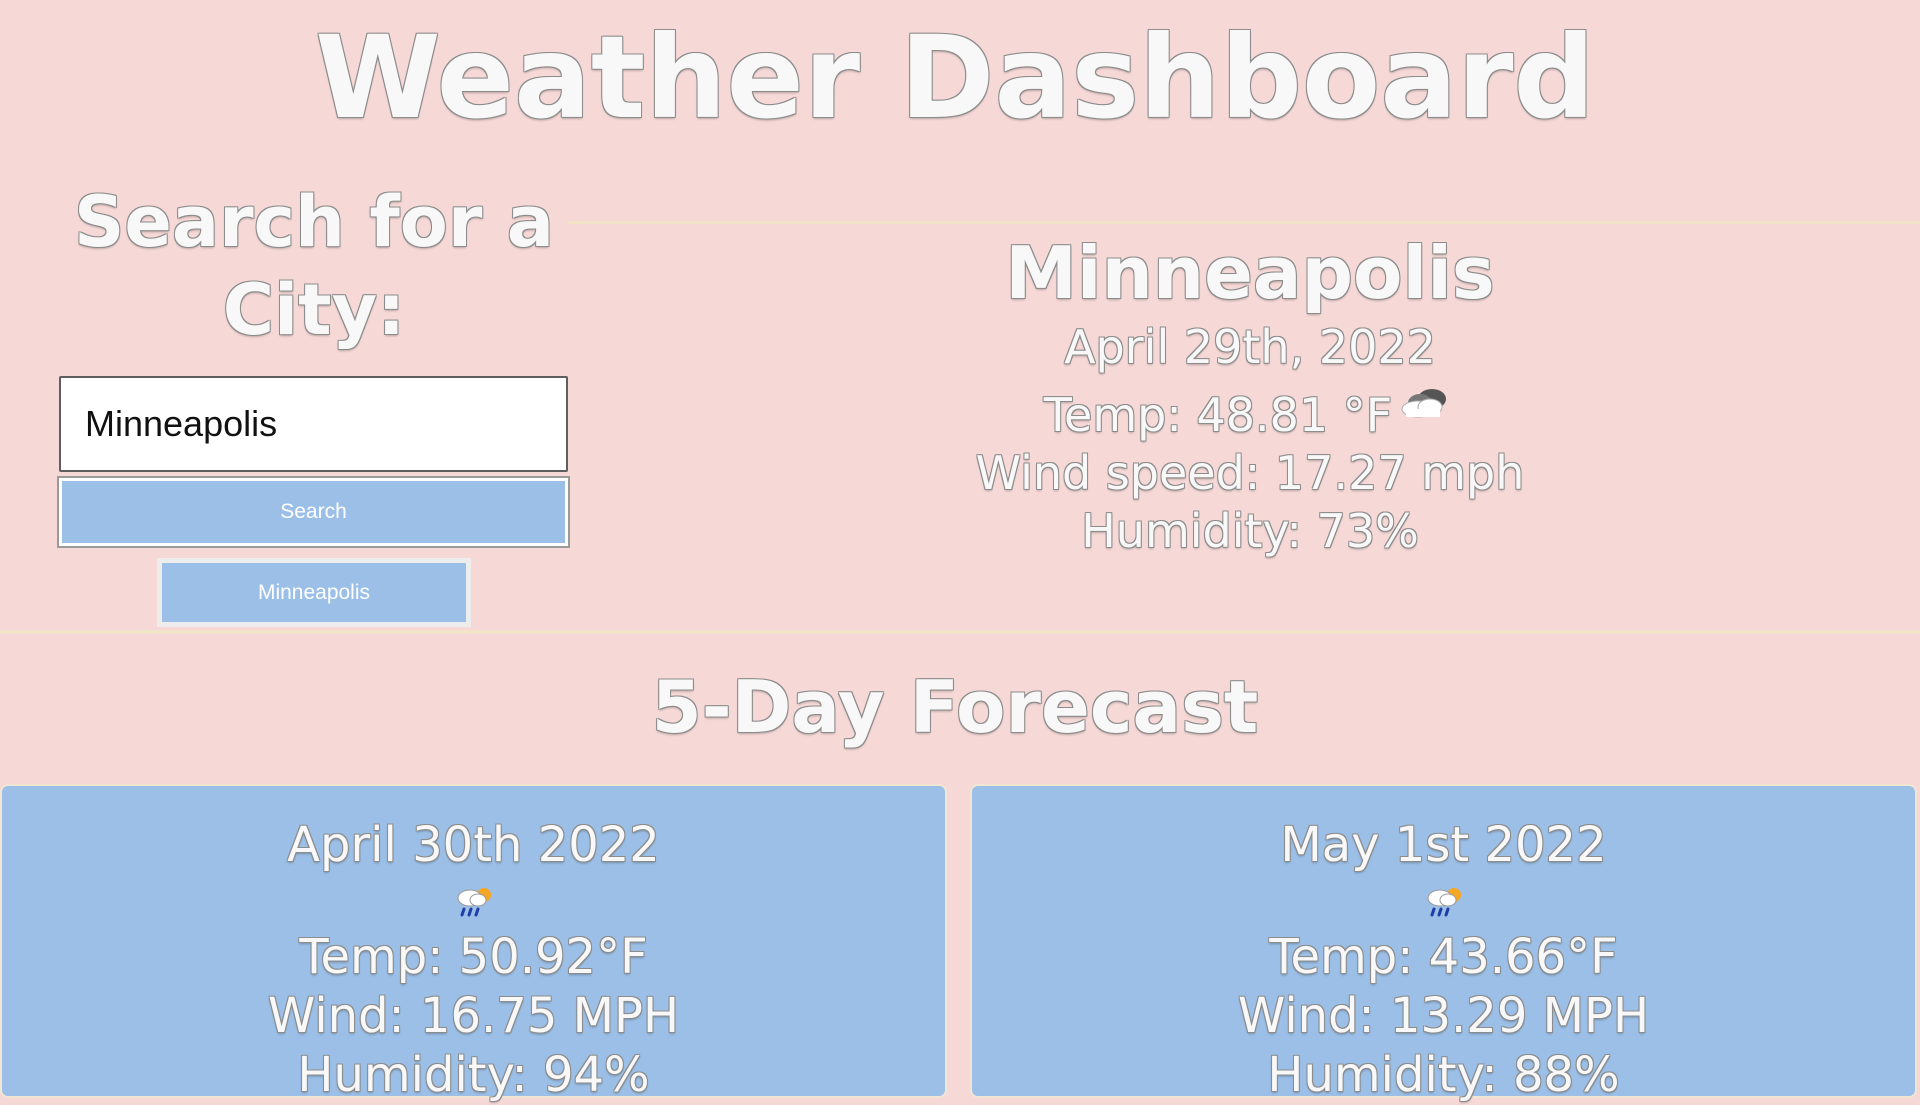 This screenshot has height=1105, width=1920. Describe the element at coordinates (1250, 273) in the screenshot. I see `current-city: Minneapolis` at that location.